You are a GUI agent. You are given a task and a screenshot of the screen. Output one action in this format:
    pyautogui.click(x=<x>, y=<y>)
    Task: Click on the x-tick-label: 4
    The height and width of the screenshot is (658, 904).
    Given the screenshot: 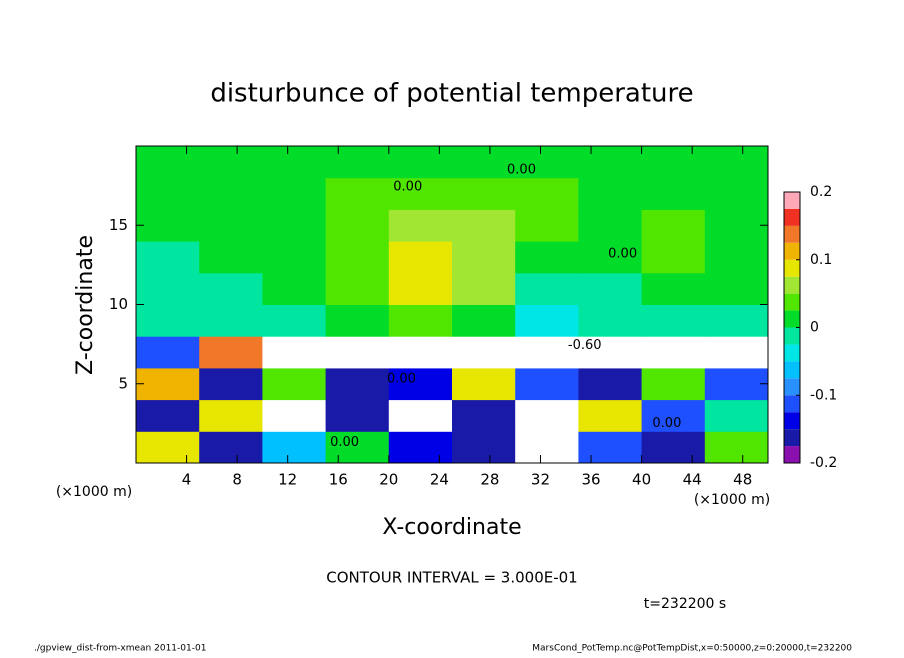 What is the action you would take?
    pyautogui.click(x=187, y=480)
    